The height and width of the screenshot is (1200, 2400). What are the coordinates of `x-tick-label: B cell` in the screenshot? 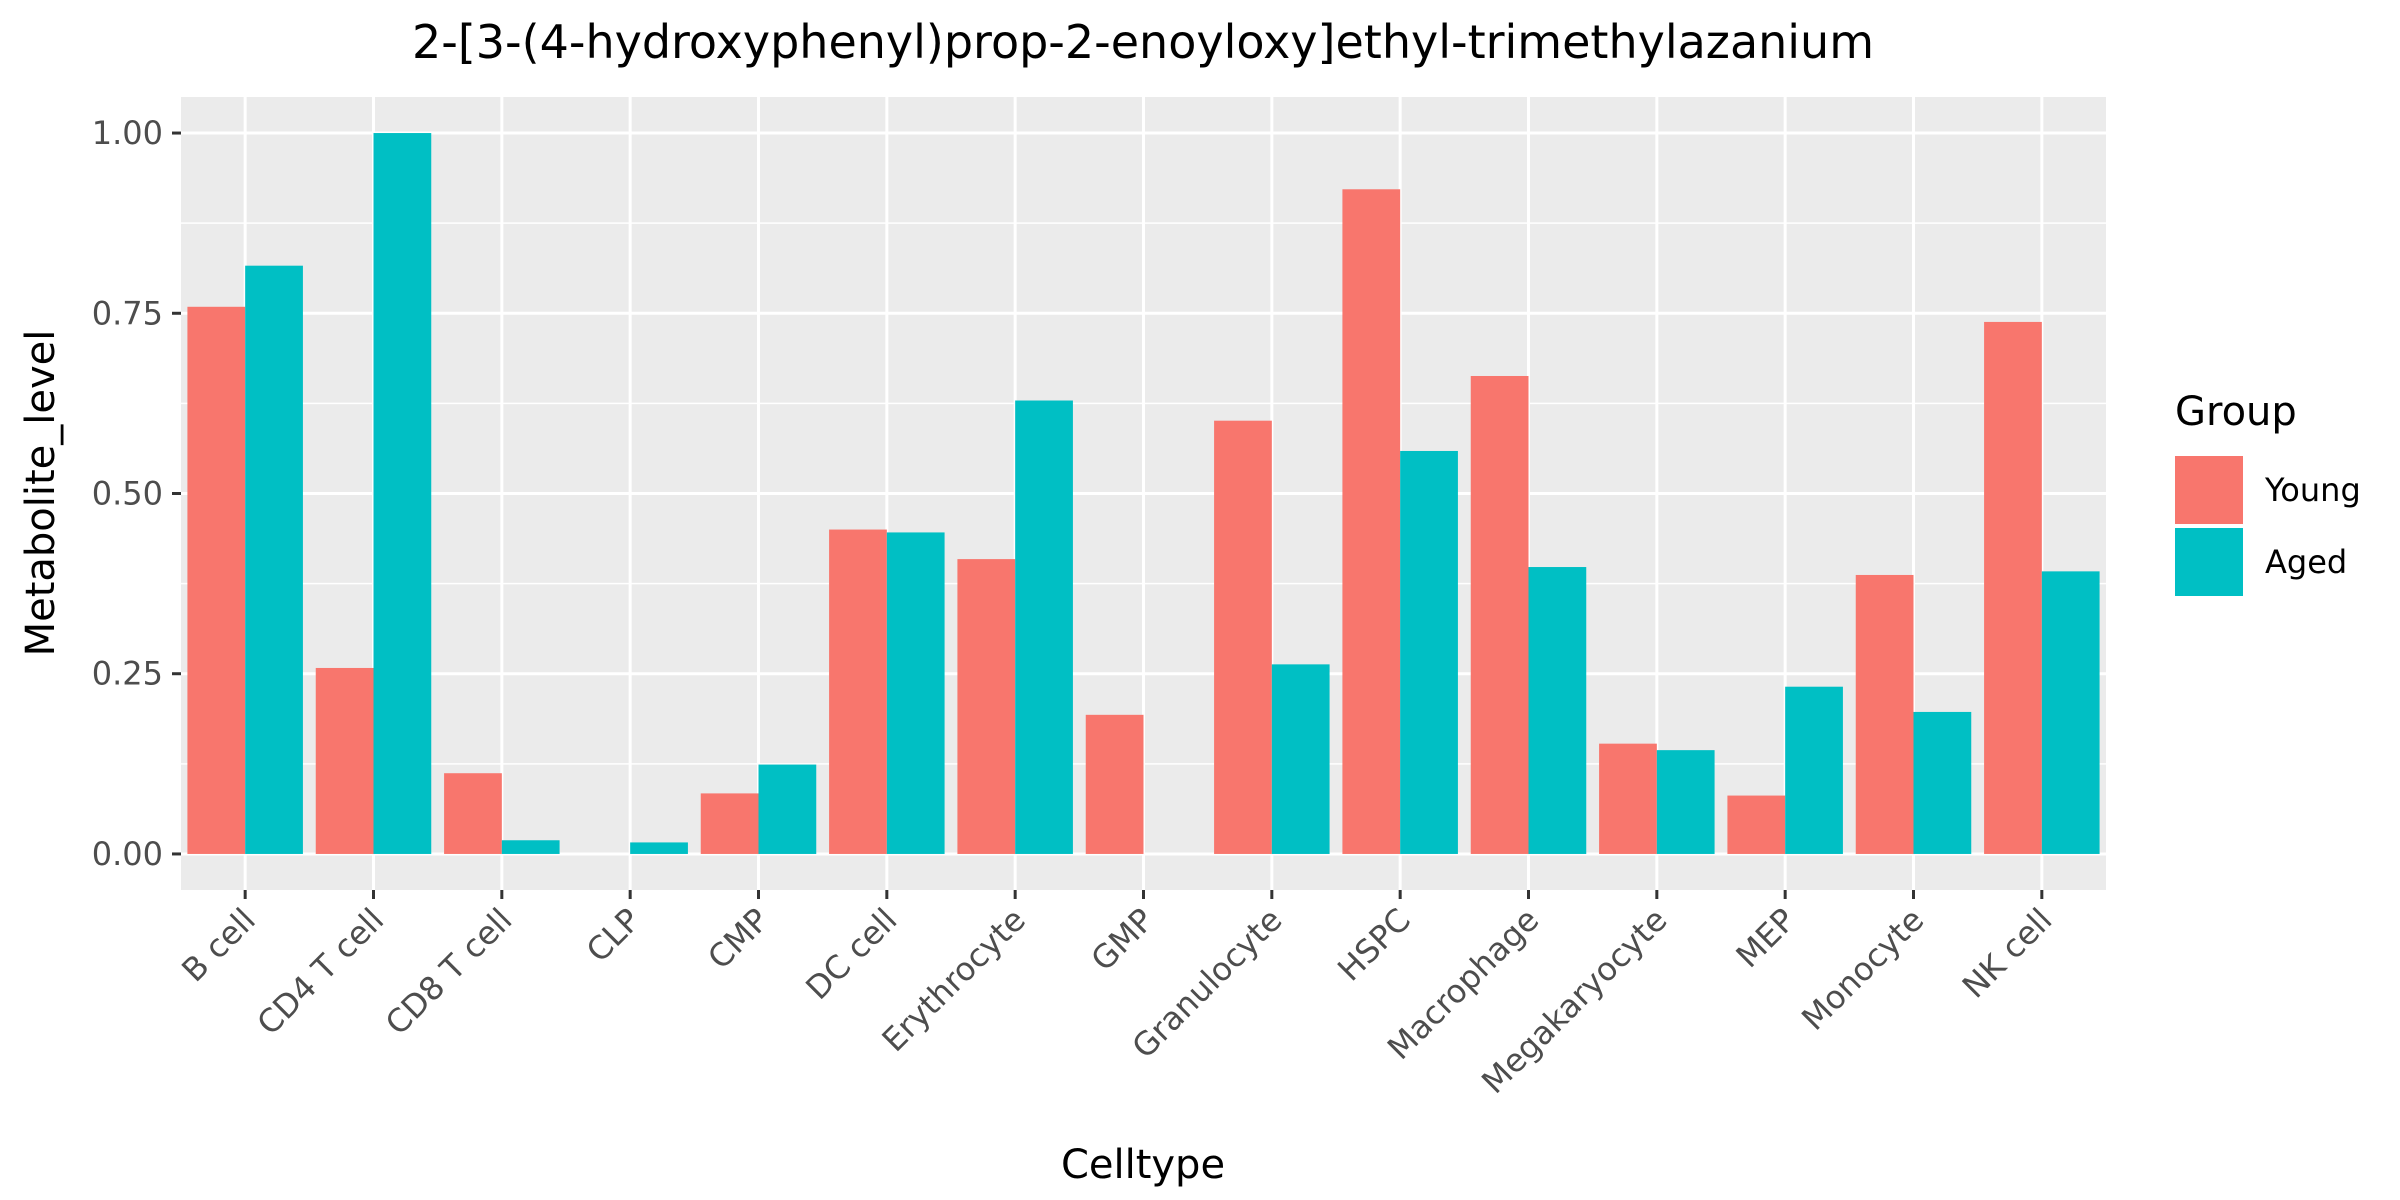 It's located at (218, 945).